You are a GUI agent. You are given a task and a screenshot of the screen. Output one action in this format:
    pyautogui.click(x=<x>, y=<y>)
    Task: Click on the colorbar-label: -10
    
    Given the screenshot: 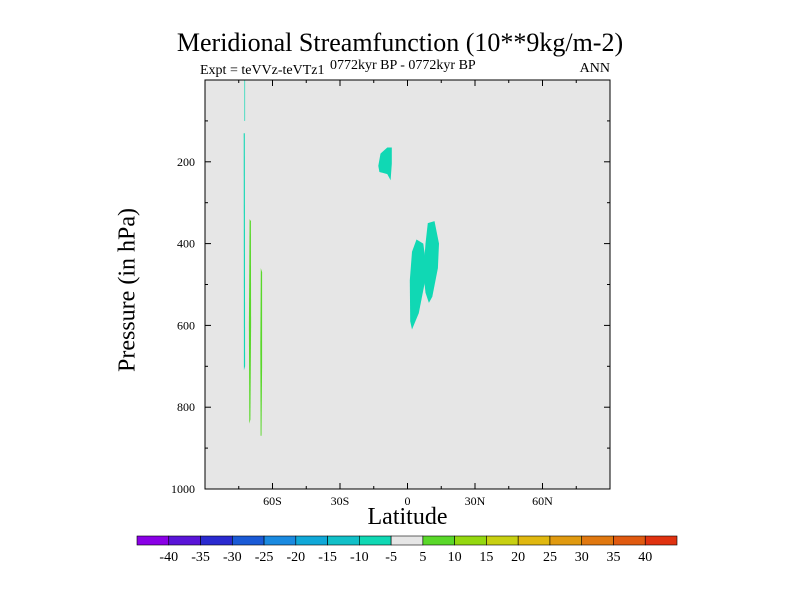 What is the action you would take?
    pyautogui.click(x=359, y=557)
    